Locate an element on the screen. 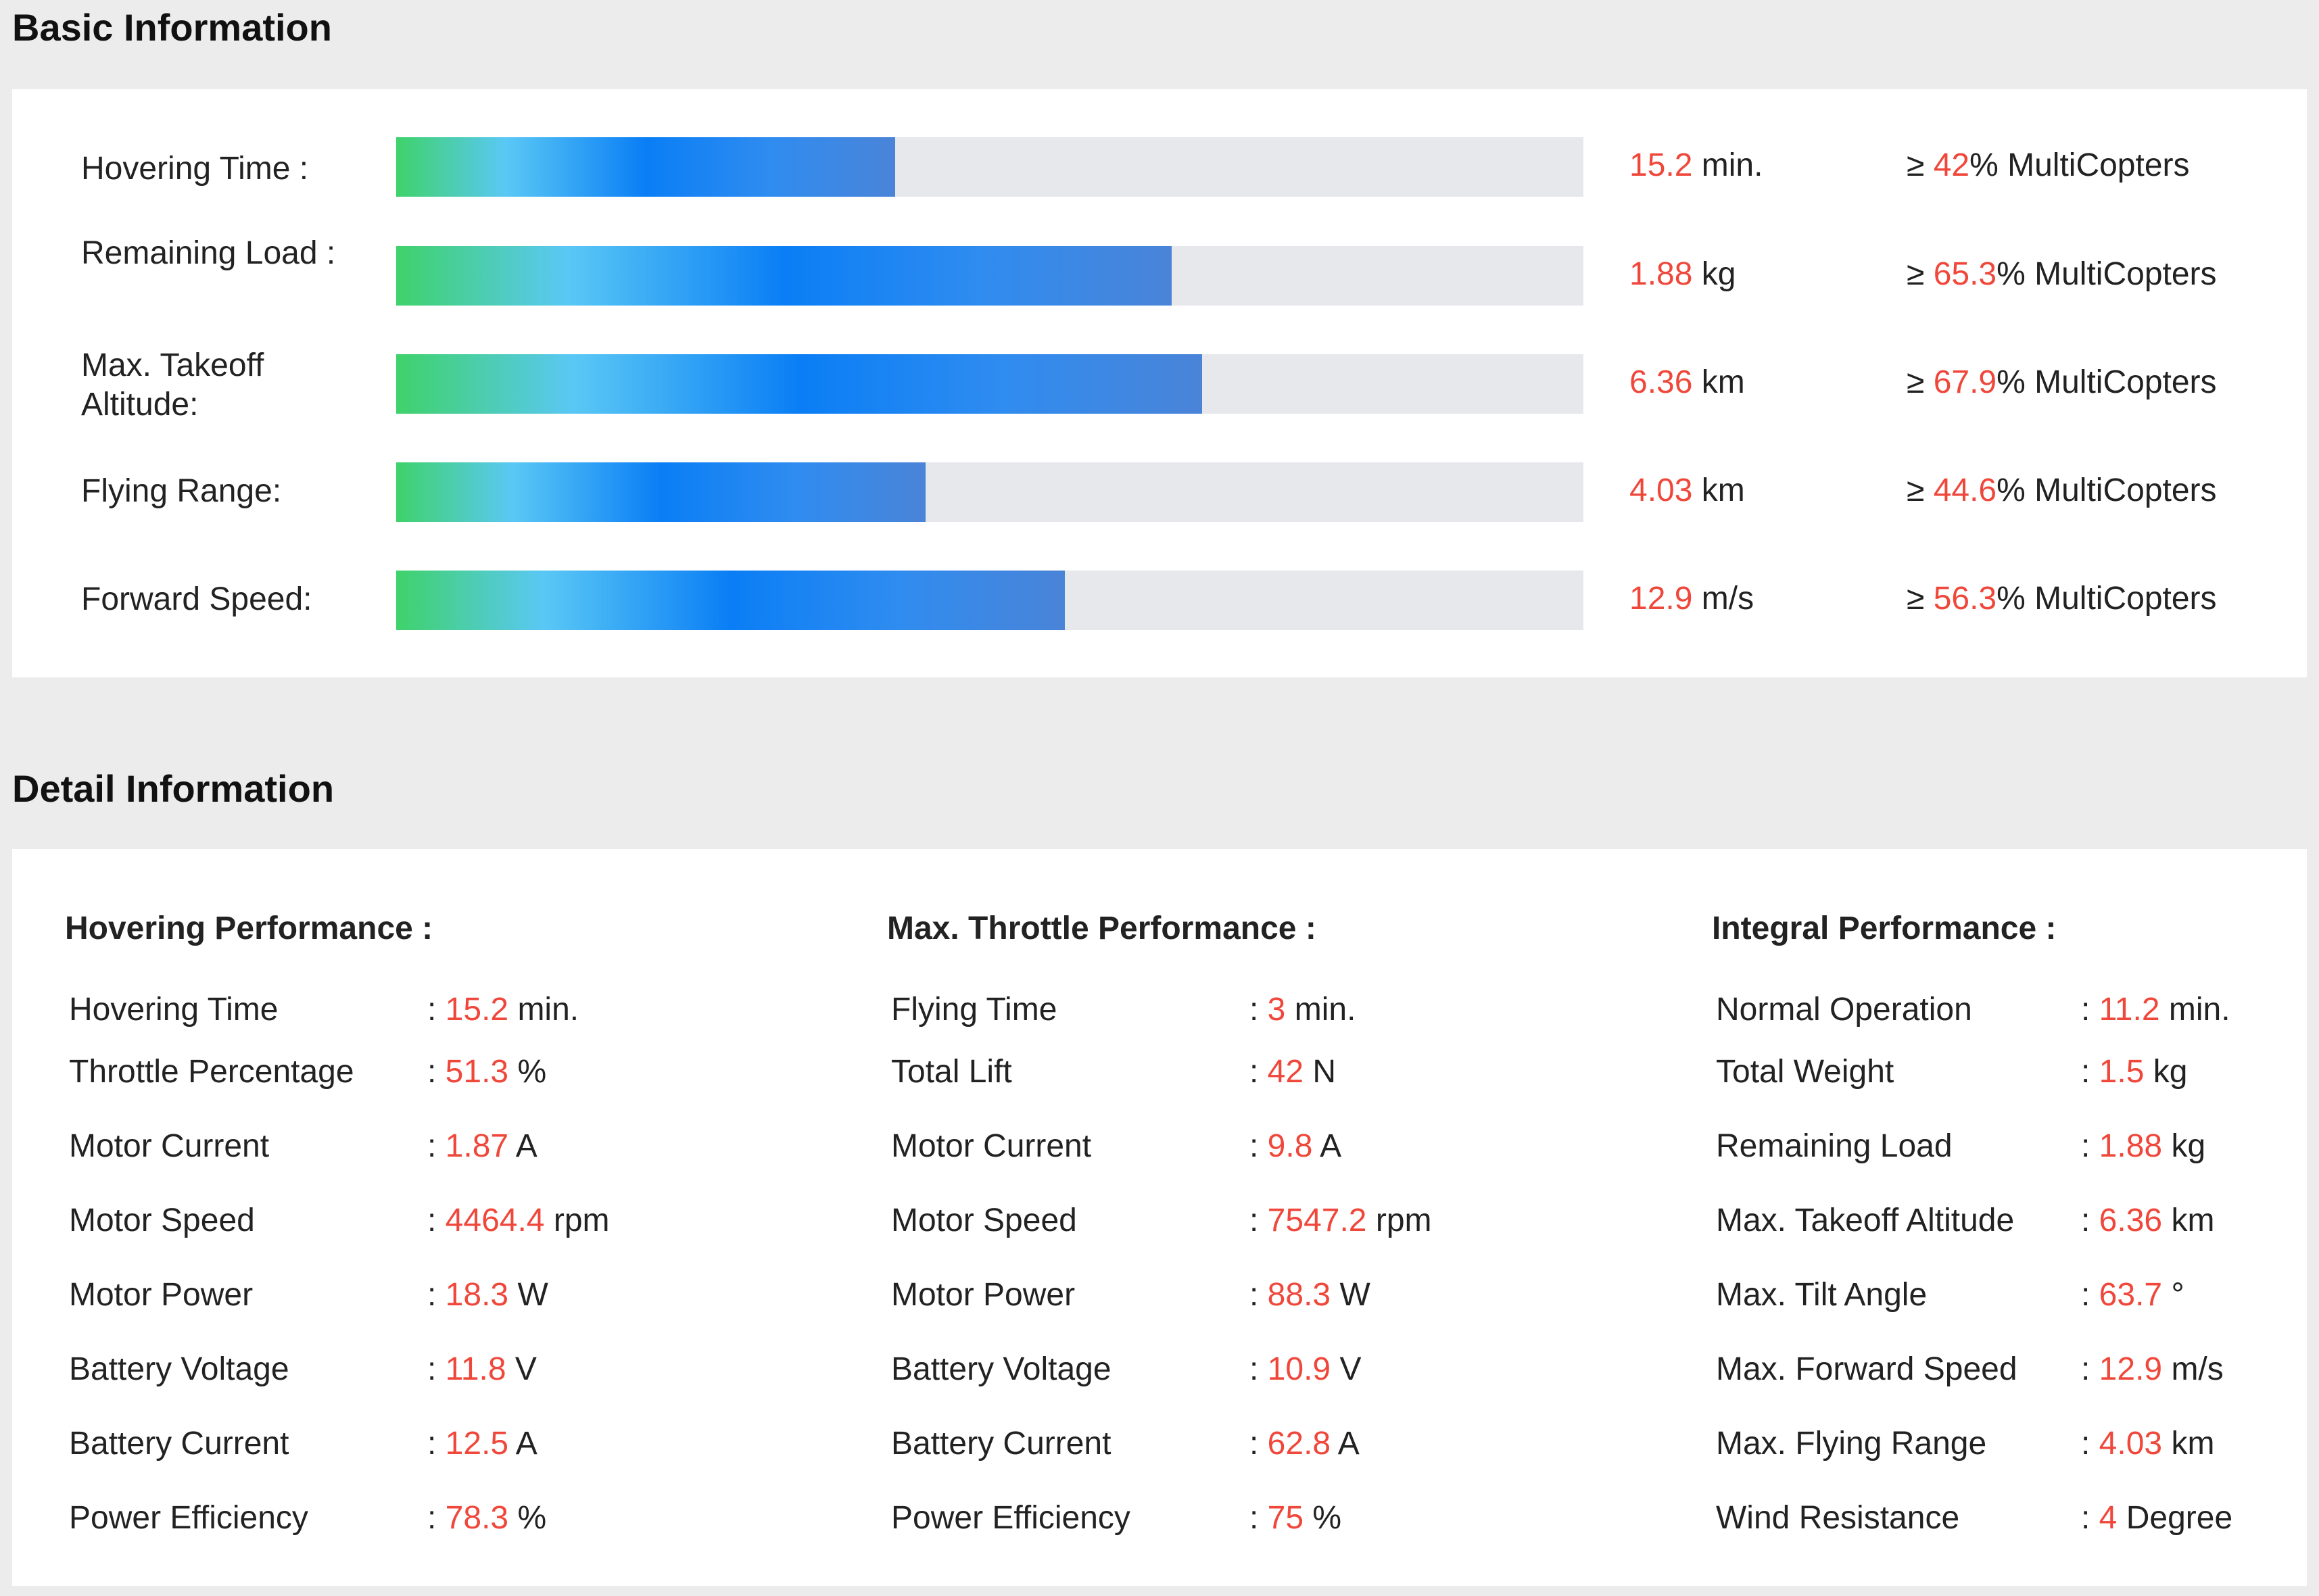  detail-label: Motor Power is located at coordinates (983, 1295).